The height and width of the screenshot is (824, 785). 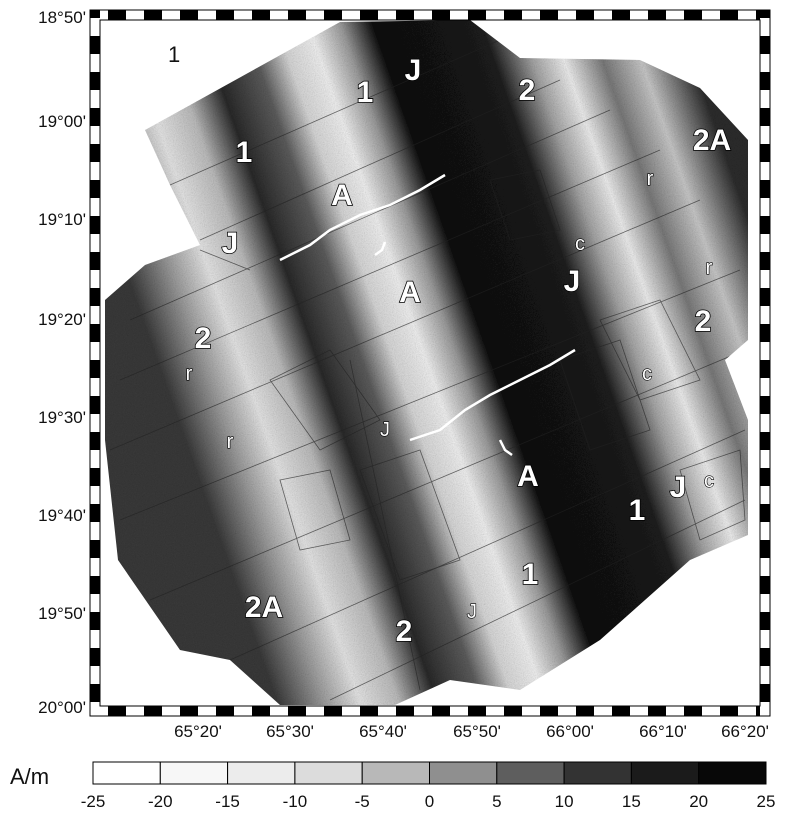 I want to click on scale-tick-label: 25, so click(x=766, y=801).